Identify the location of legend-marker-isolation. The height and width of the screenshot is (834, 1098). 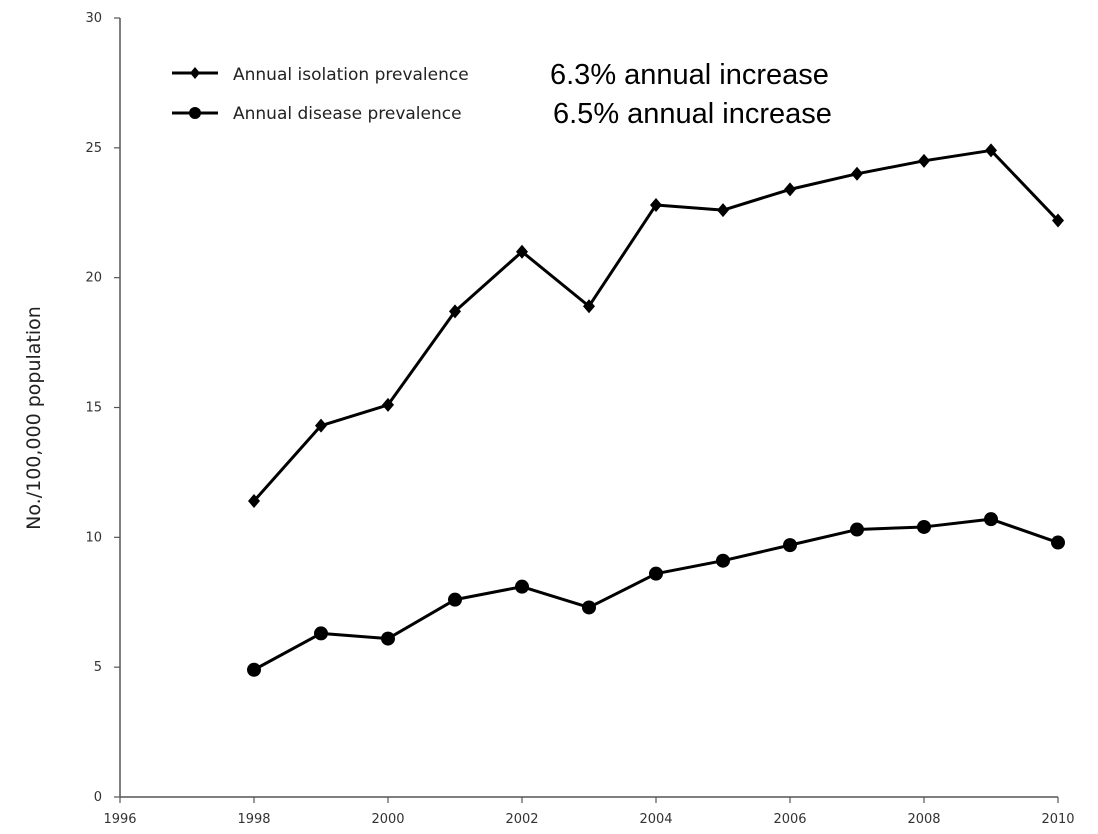
(195, 73).